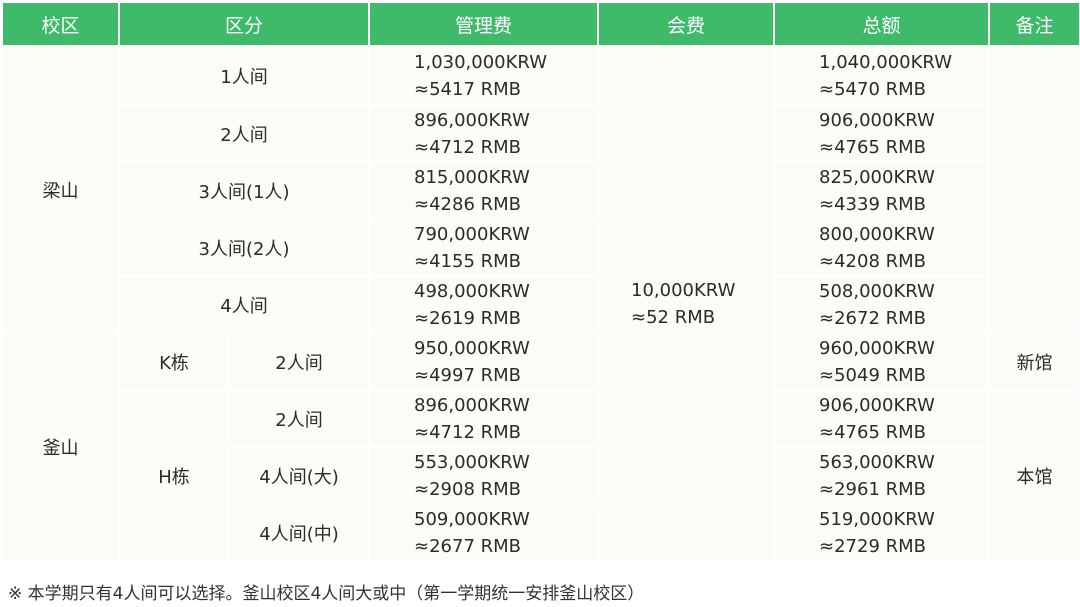  What do you see at coordinates (484, 75) in the screenshot?
I see `management-fee-cell: 1,030,000KRW ≈5417 RMB` at bounding box center [484, 75].